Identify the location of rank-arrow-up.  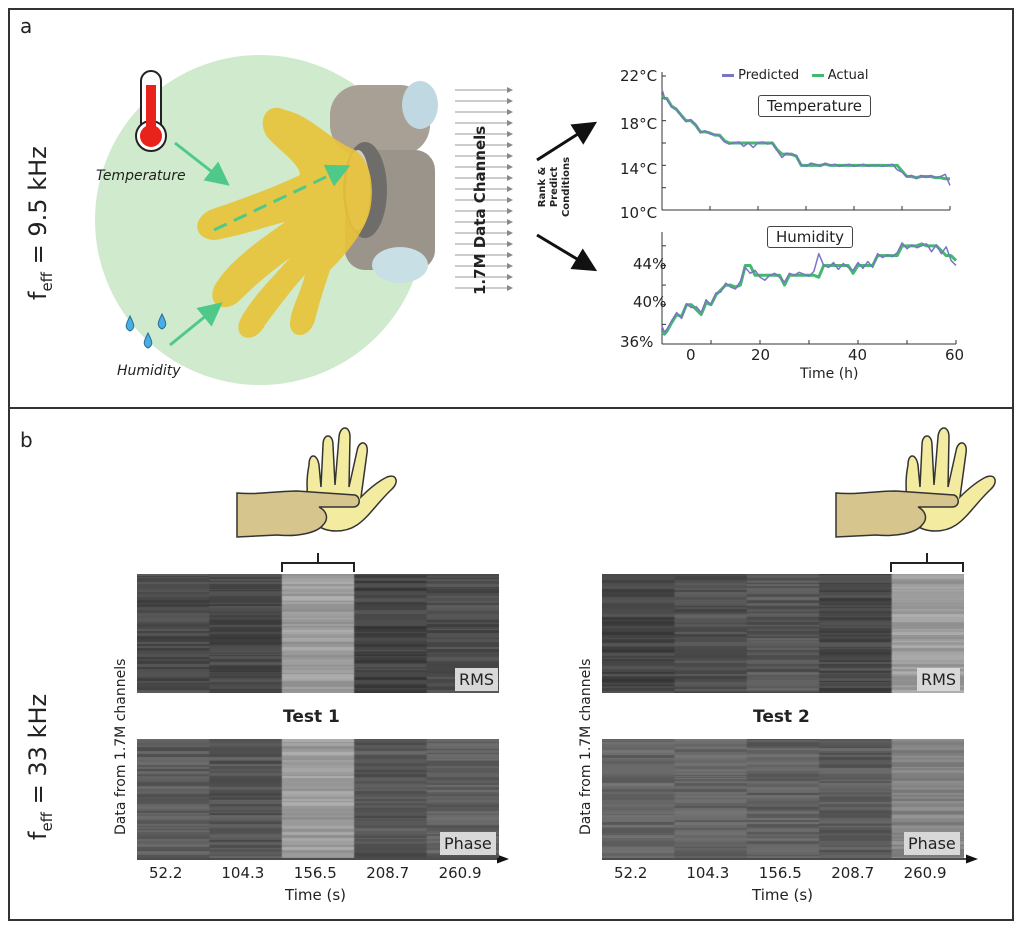
(567, 141).